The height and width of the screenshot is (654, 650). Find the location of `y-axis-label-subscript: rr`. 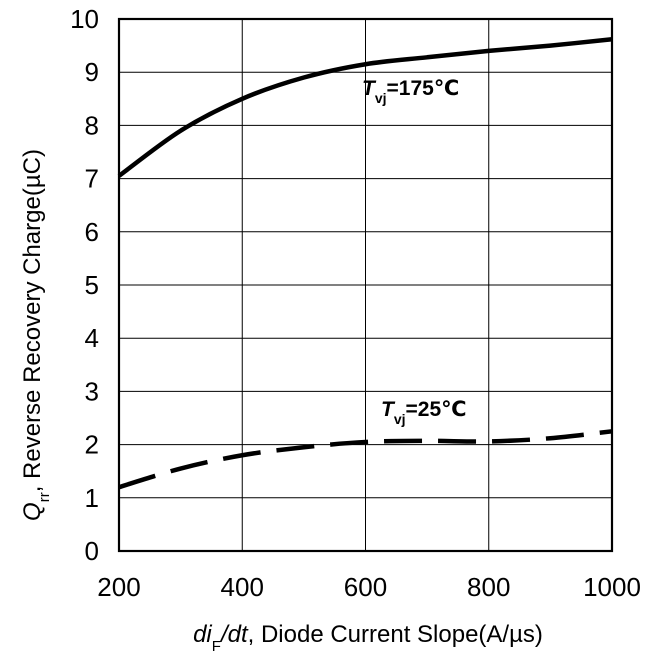

y-axis-label-subscript: rr is located at coordinates (44, 497).